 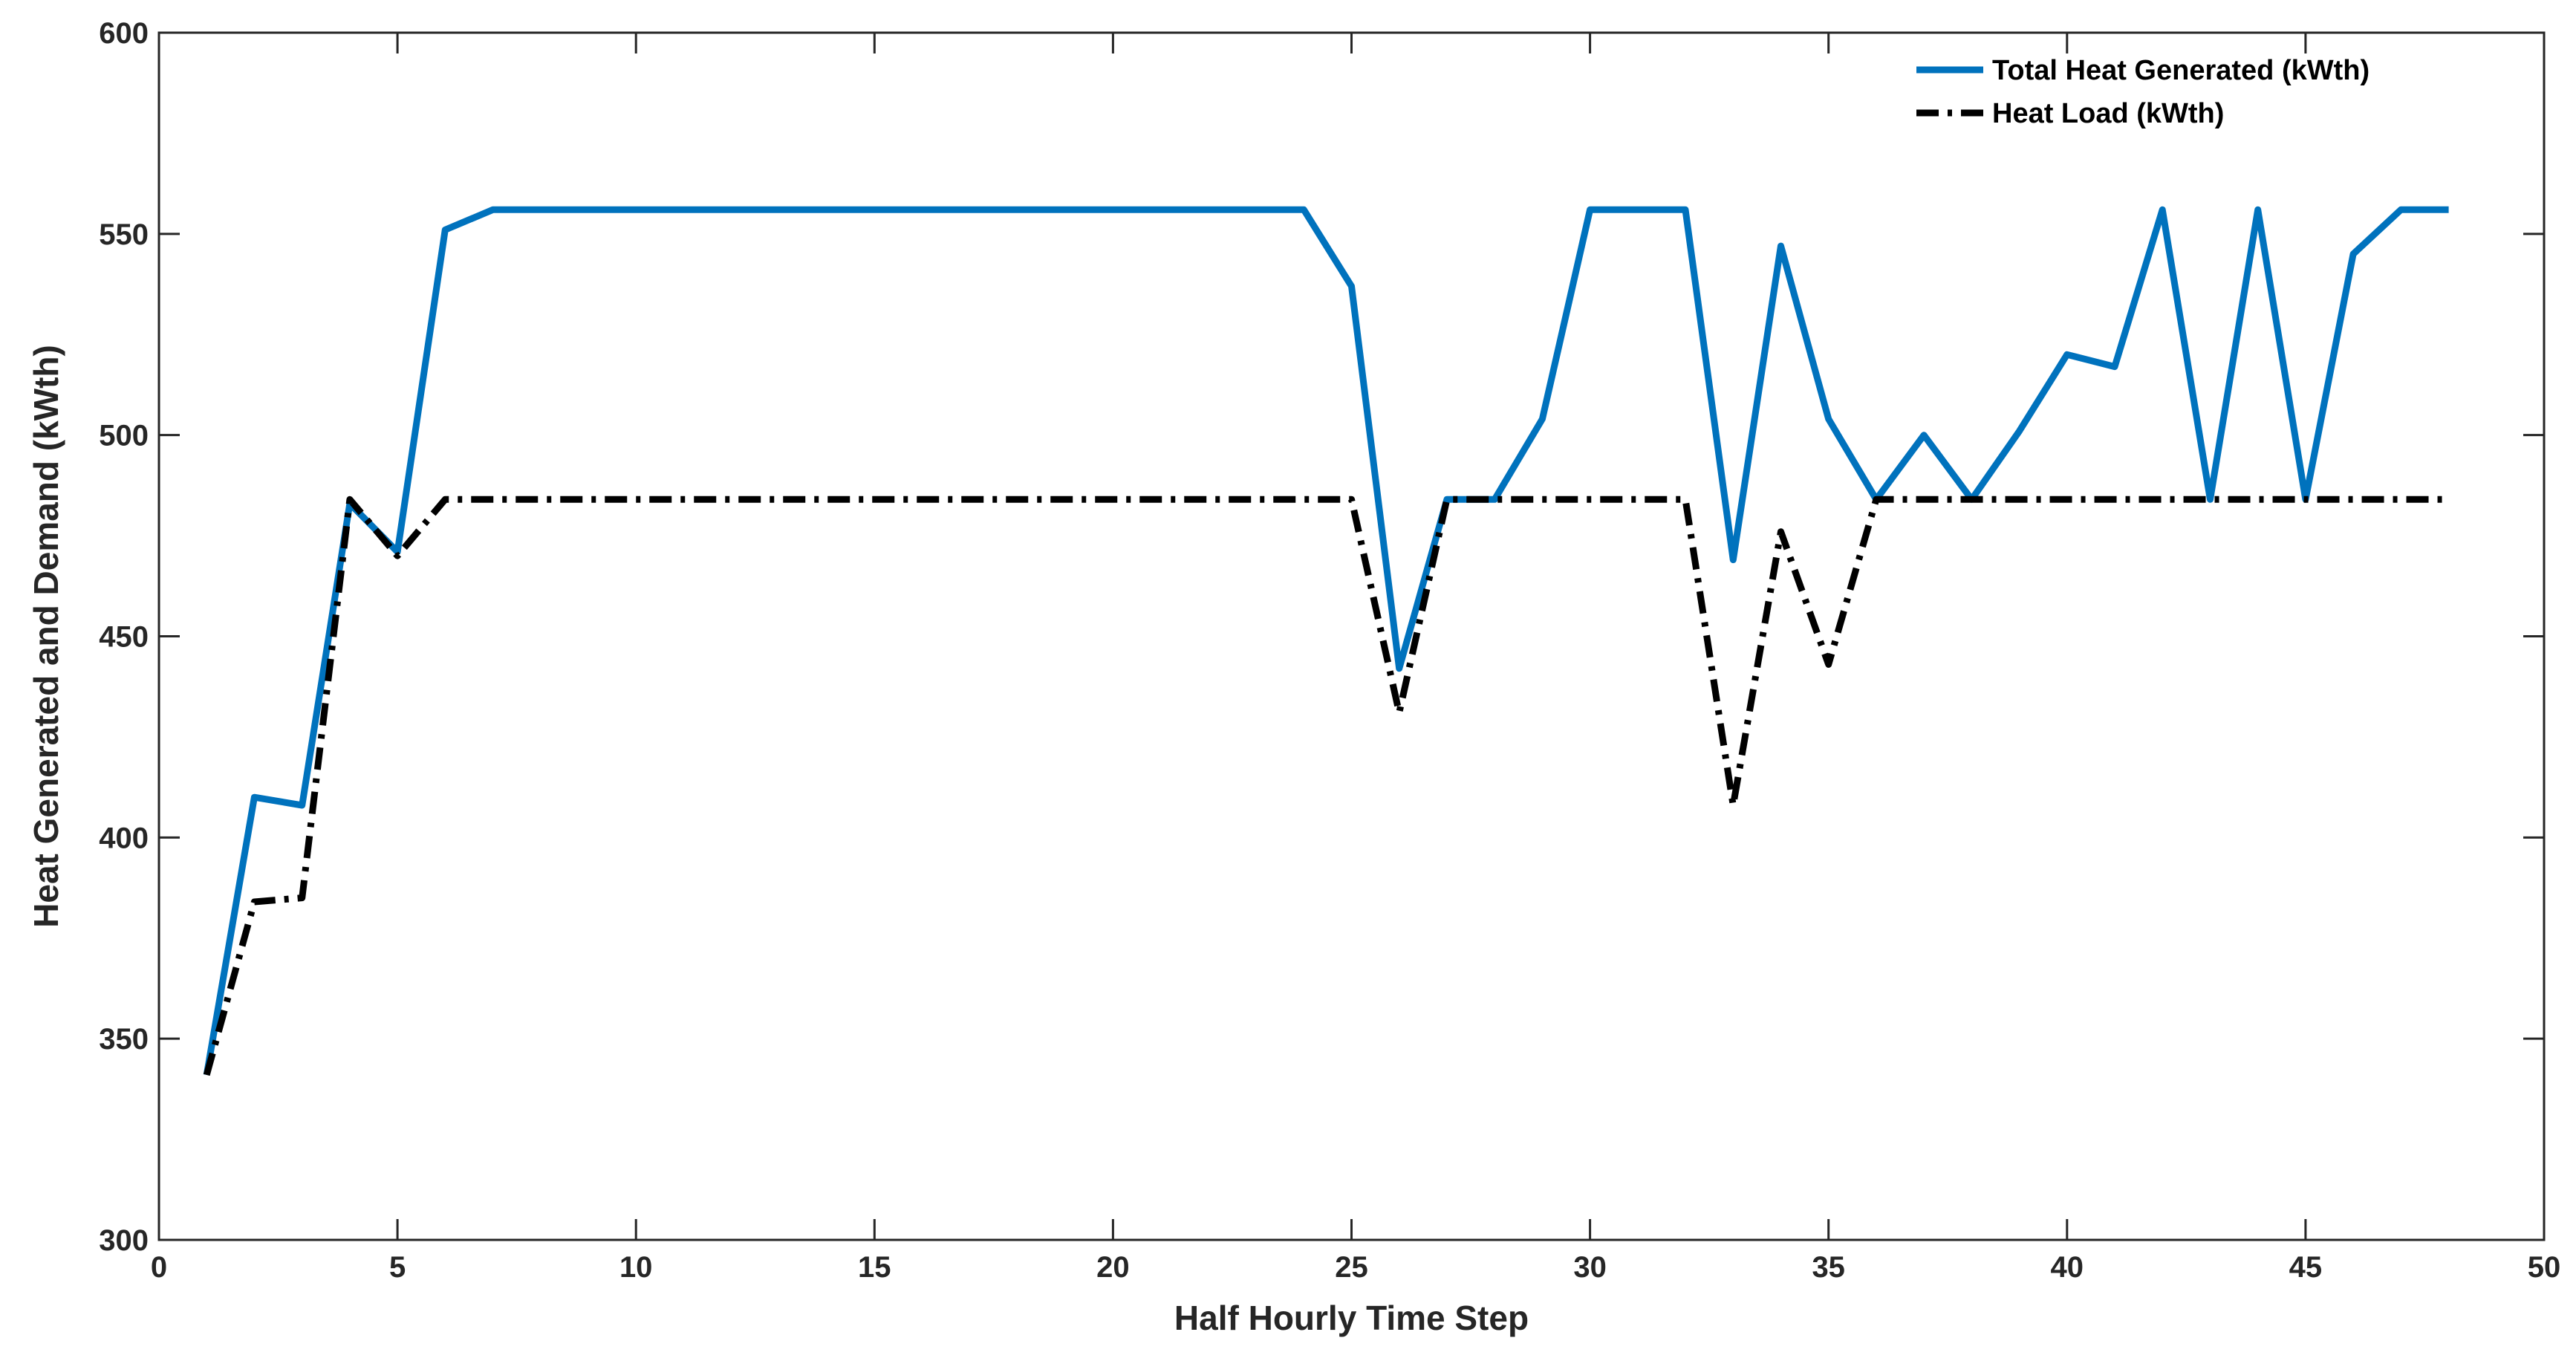 I want to click on x-tick-label: 10, so click(x=636, y=1267).